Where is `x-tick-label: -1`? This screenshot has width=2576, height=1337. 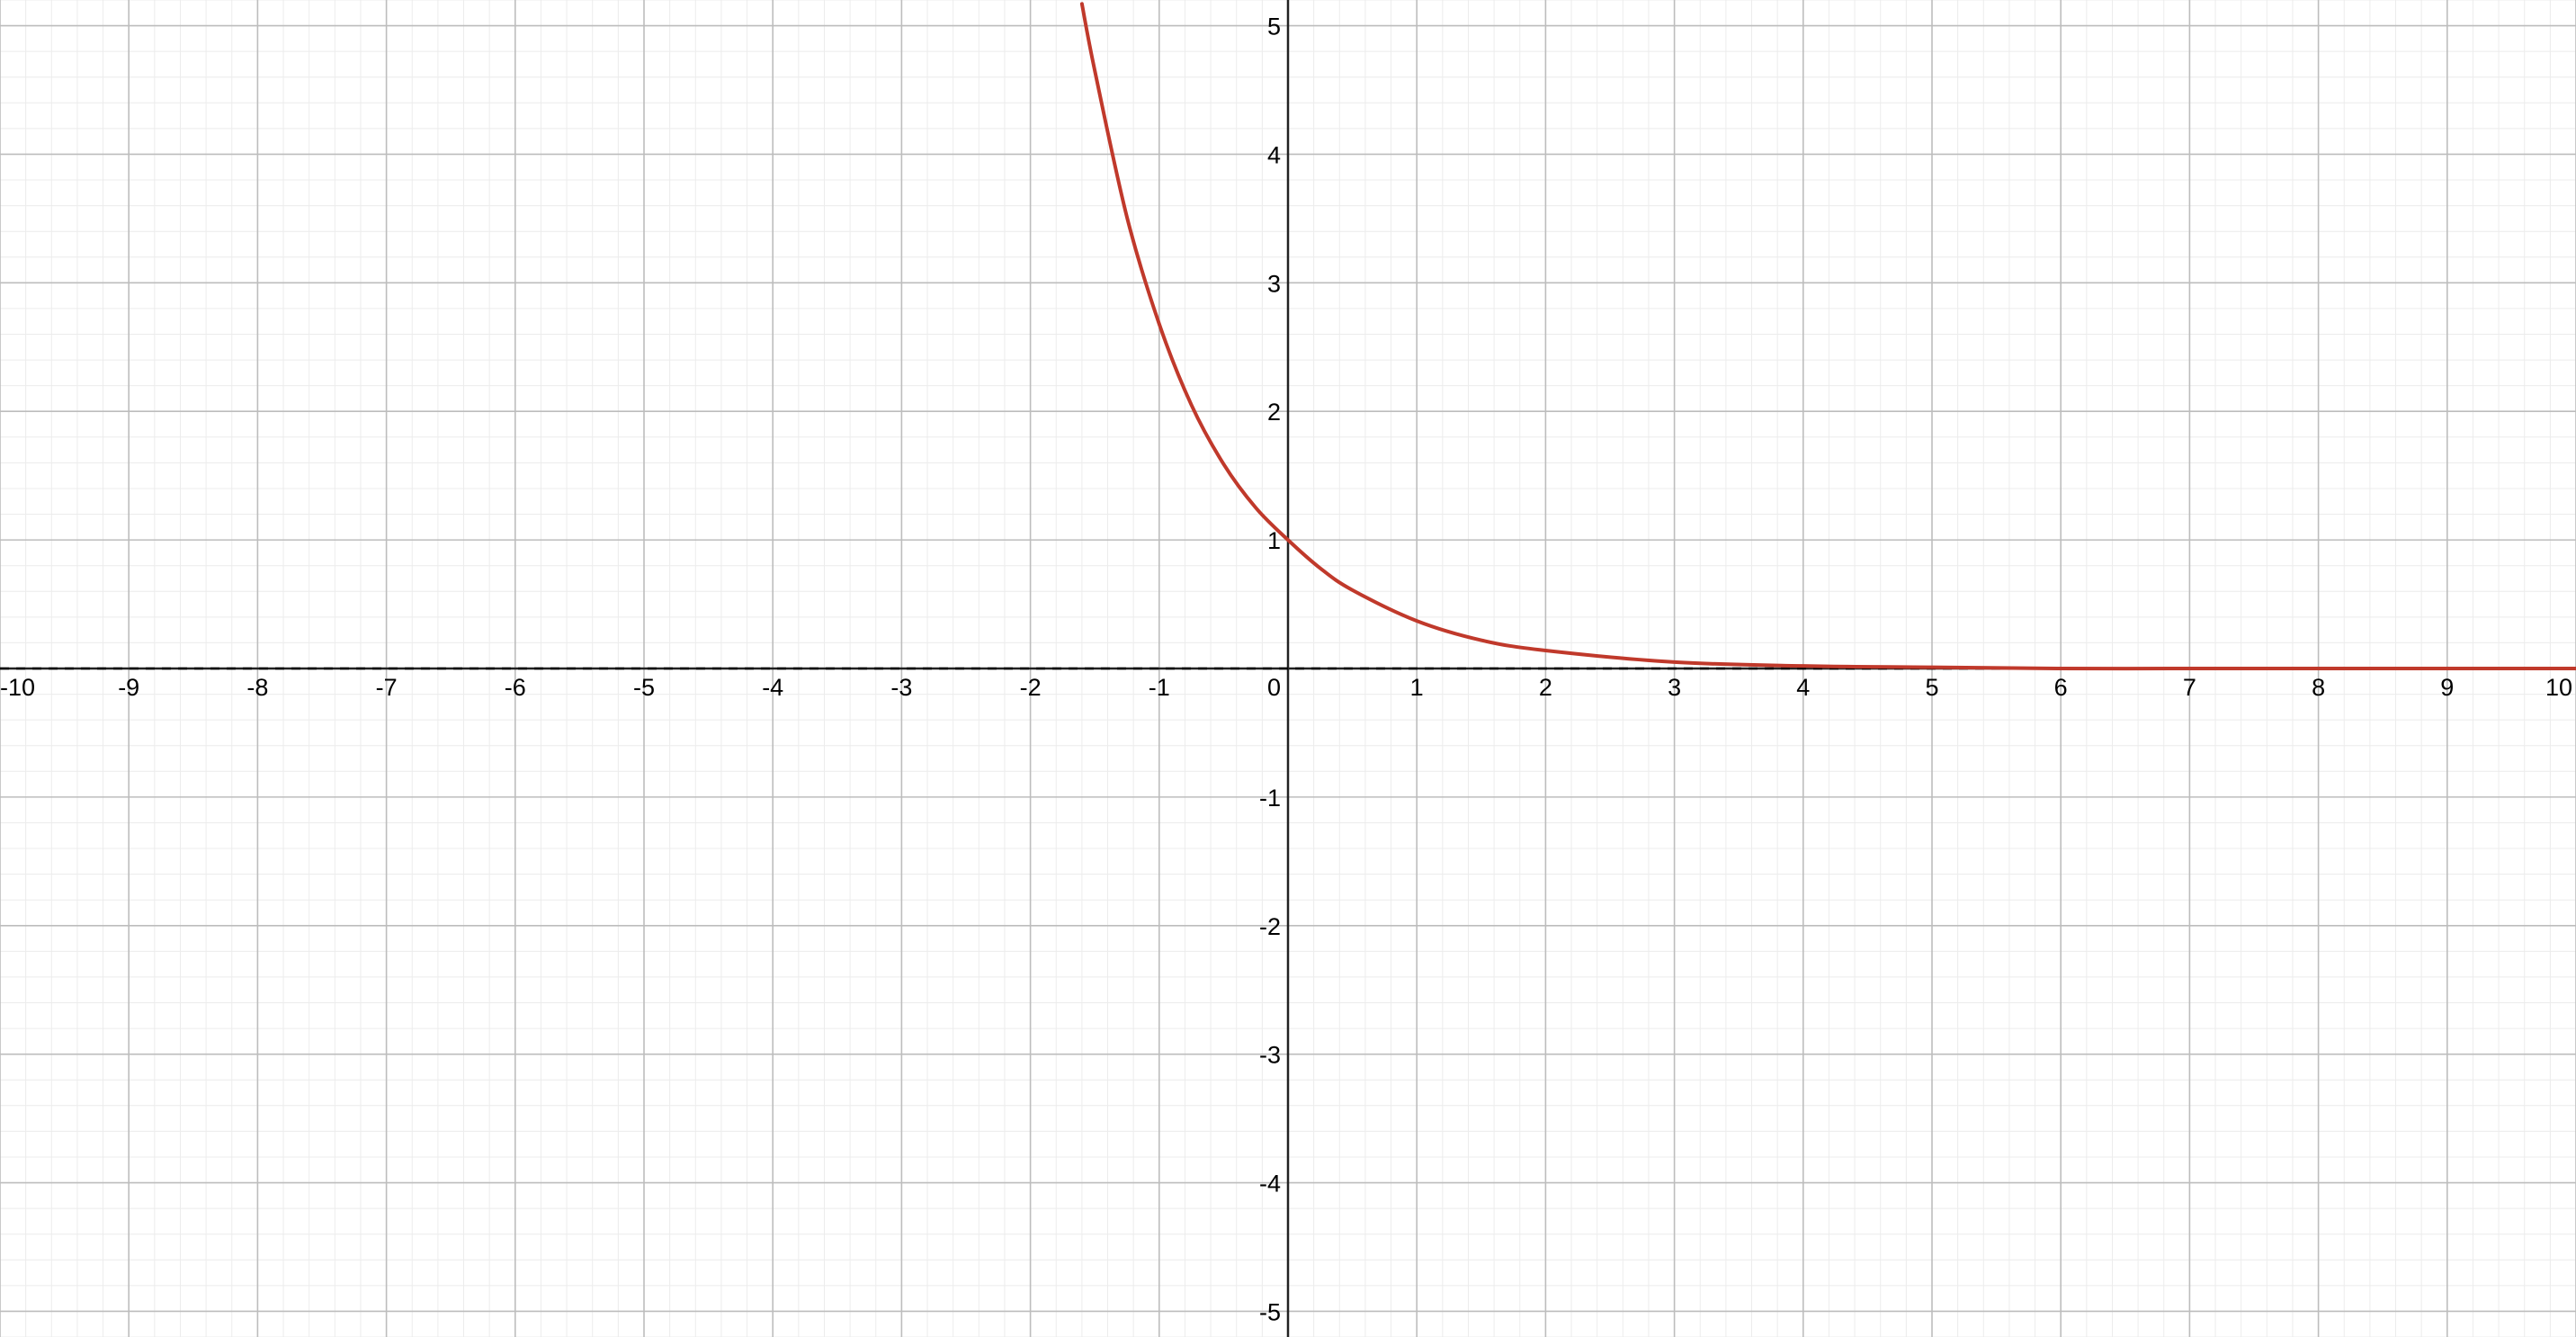
x-tick-label: -1 is located at coordinates (1159, 688).